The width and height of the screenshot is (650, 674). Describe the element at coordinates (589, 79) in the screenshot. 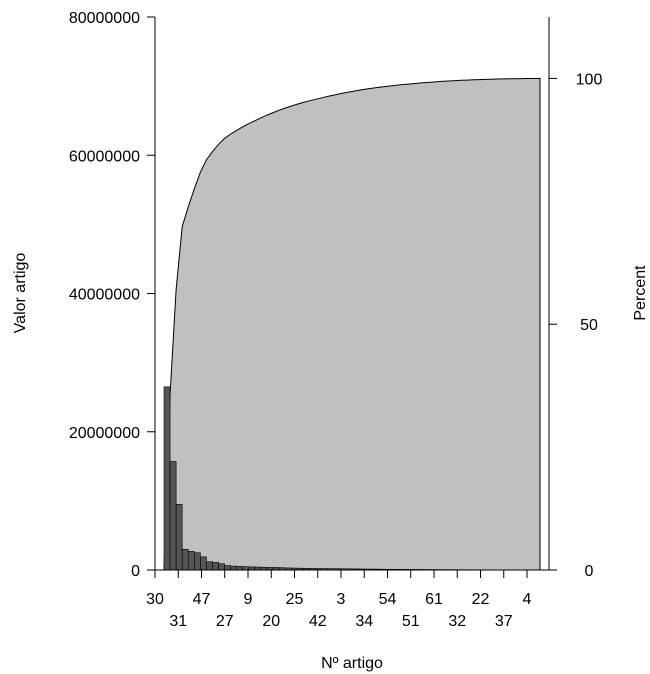

I see `y2-tick-label: 100` at that location.